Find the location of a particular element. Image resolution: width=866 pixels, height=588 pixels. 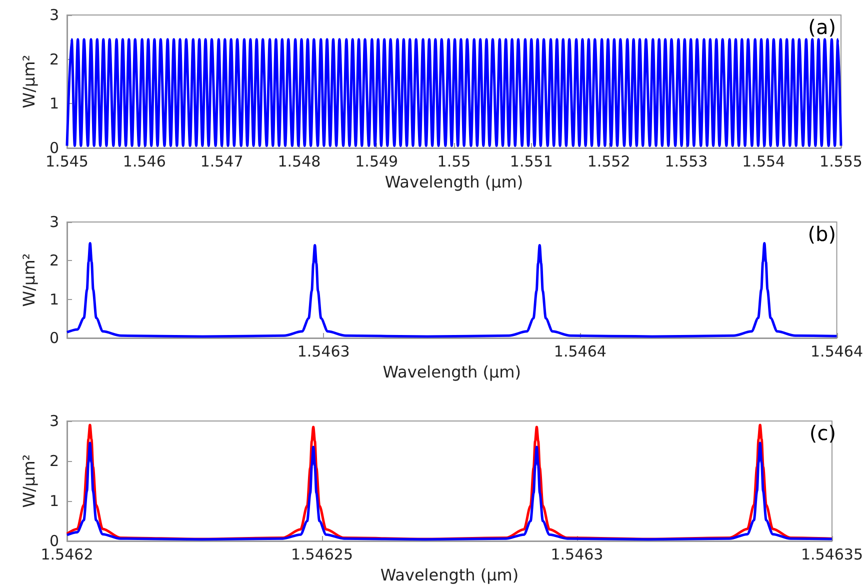

x-tick-label: 1.54625 is located at coordinates (322, 555).